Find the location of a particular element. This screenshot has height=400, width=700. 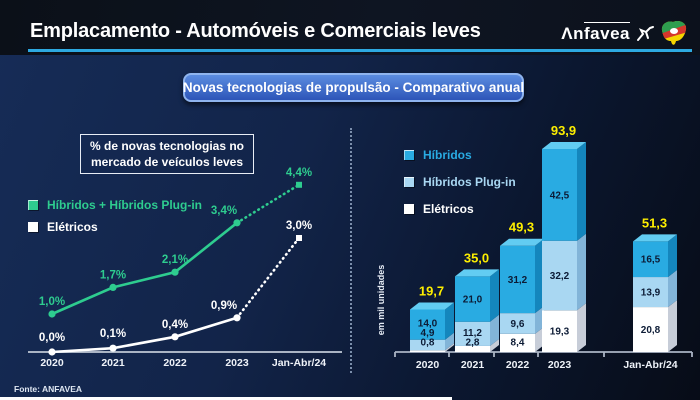

bar-chart-legend: Híbridos Híbridos Plug-in Elétricos is located at coordinates (460, 182).